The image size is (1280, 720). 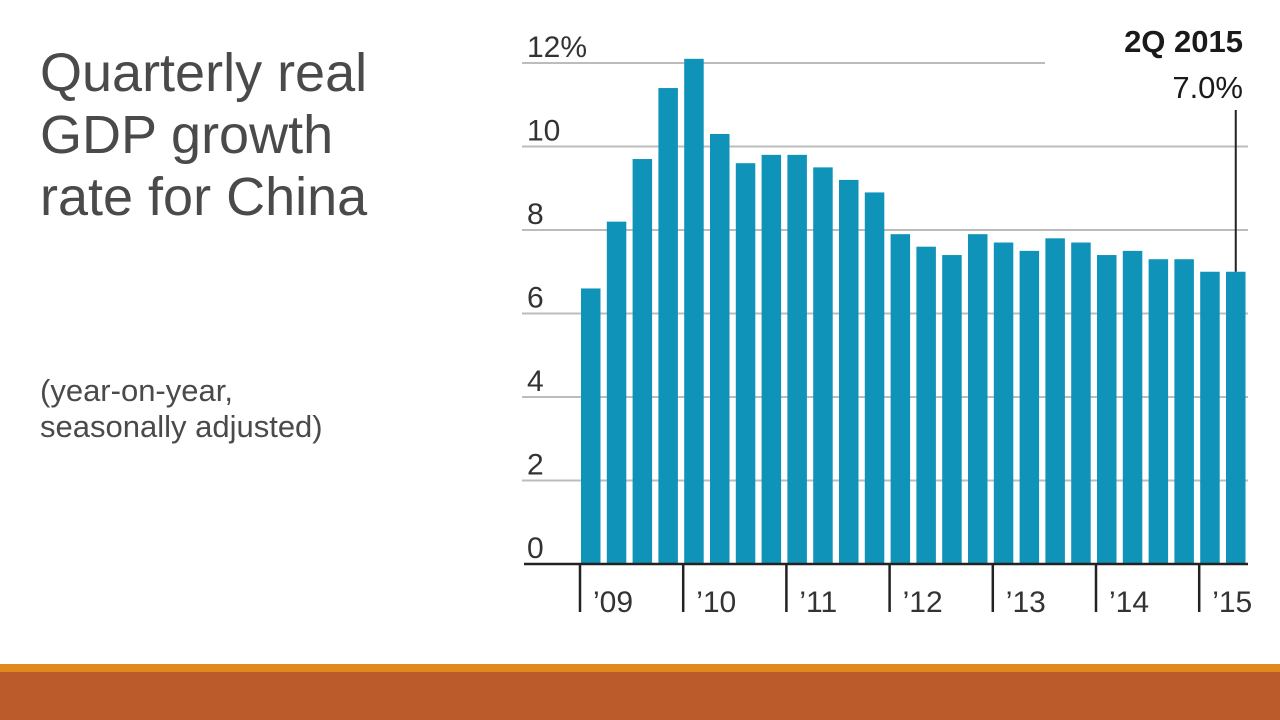 What do you see at coordinates (616, 392) in the screenshot?
I see `bar-2q-2009` at bounding box center [616, 392].